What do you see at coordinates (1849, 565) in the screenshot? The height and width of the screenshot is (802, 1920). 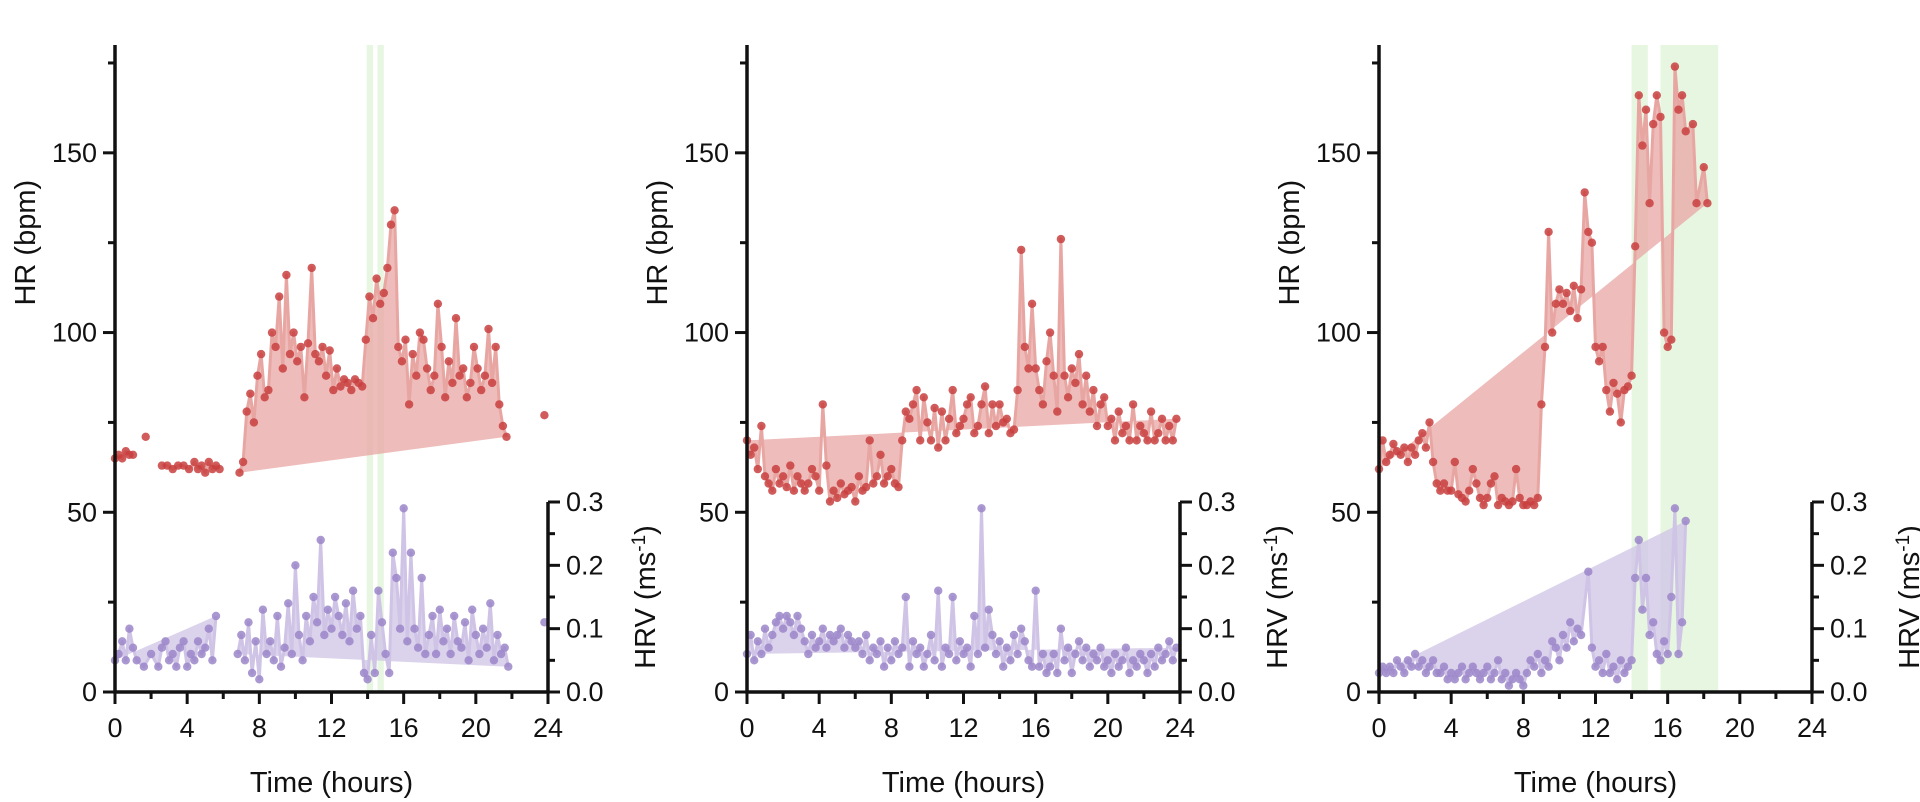 I see `y-right-tick-label: 0.2` at bounding box center [1849, 565].